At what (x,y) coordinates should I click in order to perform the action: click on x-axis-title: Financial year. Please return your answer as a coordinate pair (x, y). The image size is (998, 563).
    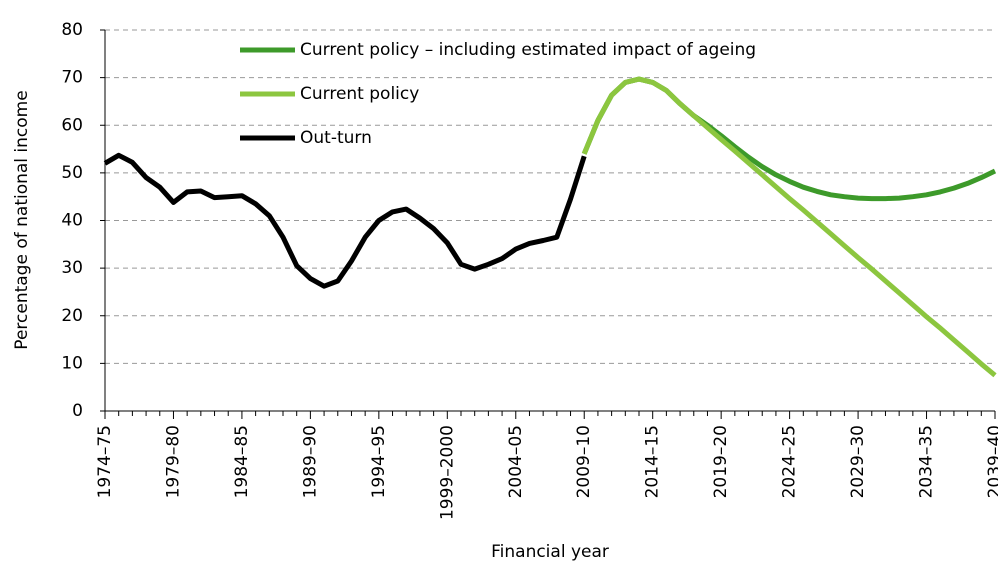
    Looking at the image, I should click on (550, 552).